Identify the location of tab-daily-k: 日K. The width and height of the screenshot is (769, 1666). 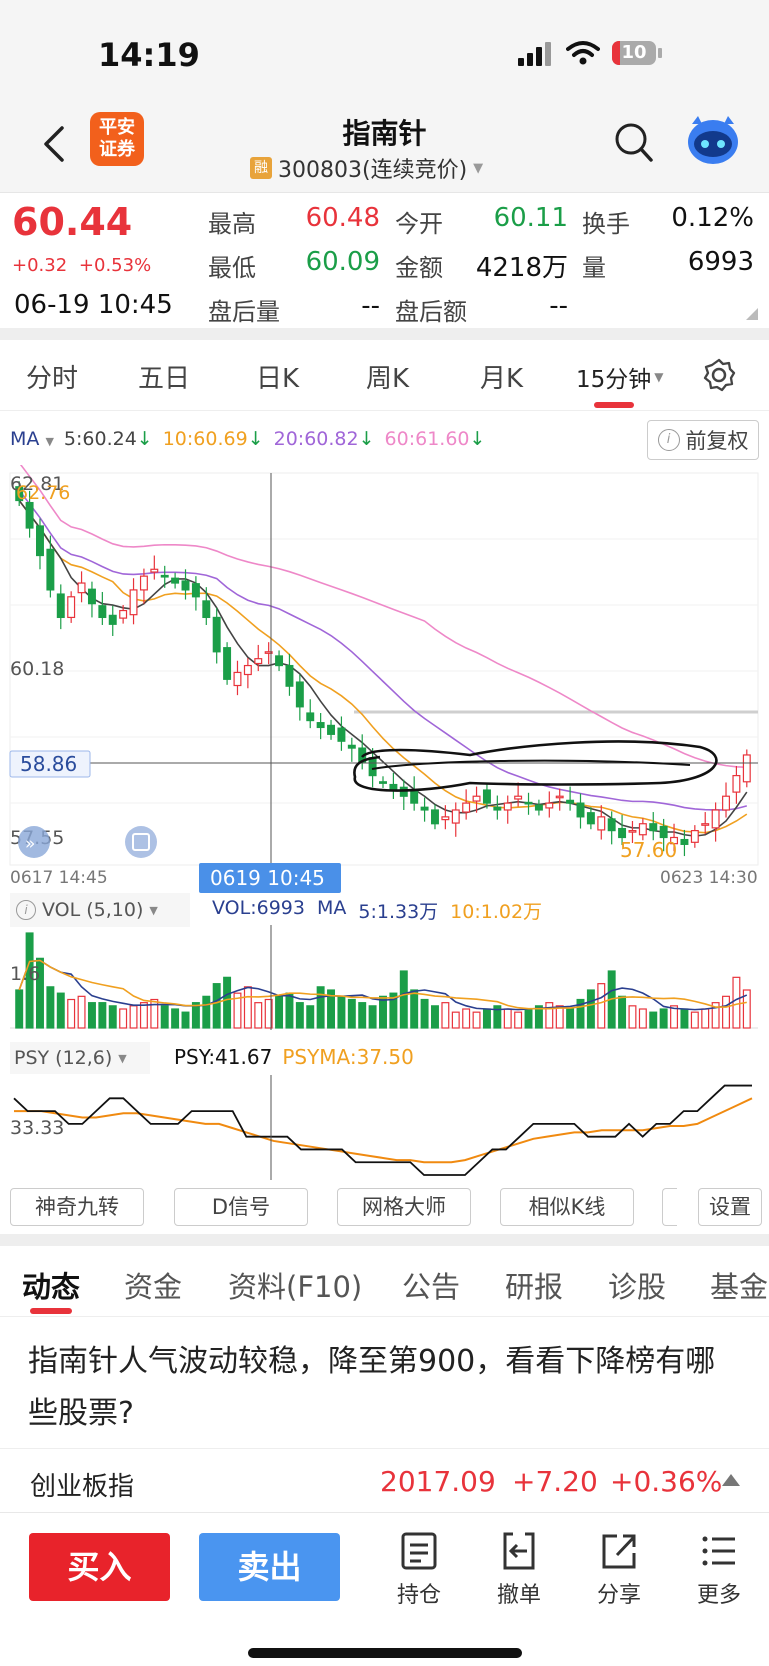
(278, 379).